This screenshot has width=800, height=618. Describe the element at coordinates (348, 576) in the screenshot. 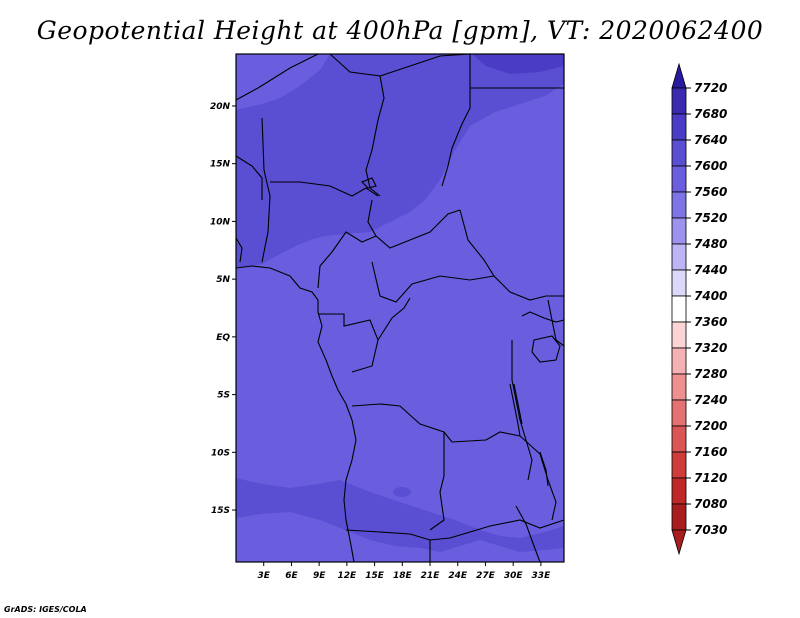

I see `lon-tick-label: 12E` at that location.